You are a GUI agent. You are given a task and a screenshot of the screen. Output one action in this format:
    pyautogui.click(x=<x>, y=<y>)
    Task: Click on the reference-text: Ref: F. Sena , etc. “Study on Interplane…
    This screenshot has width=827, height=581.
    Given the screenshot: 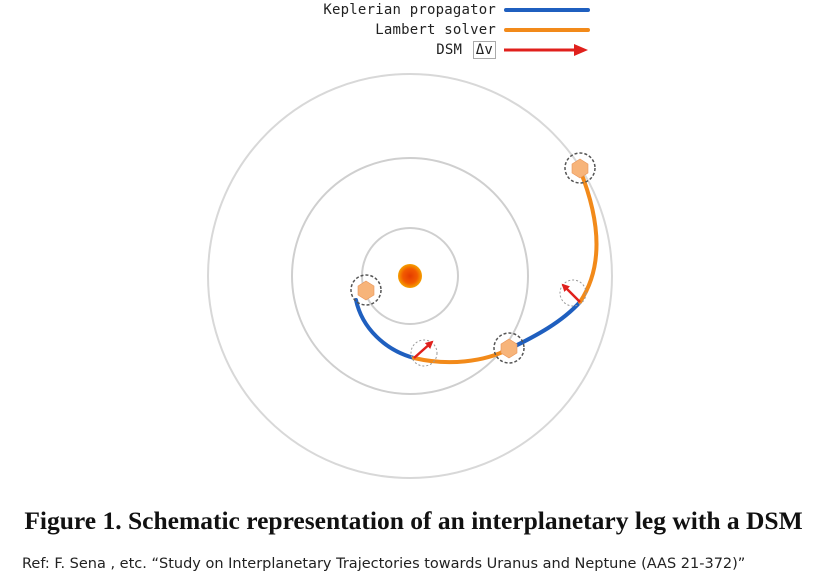 What is the action you would take?
    pyautogui.click(x=384, y=564)
    